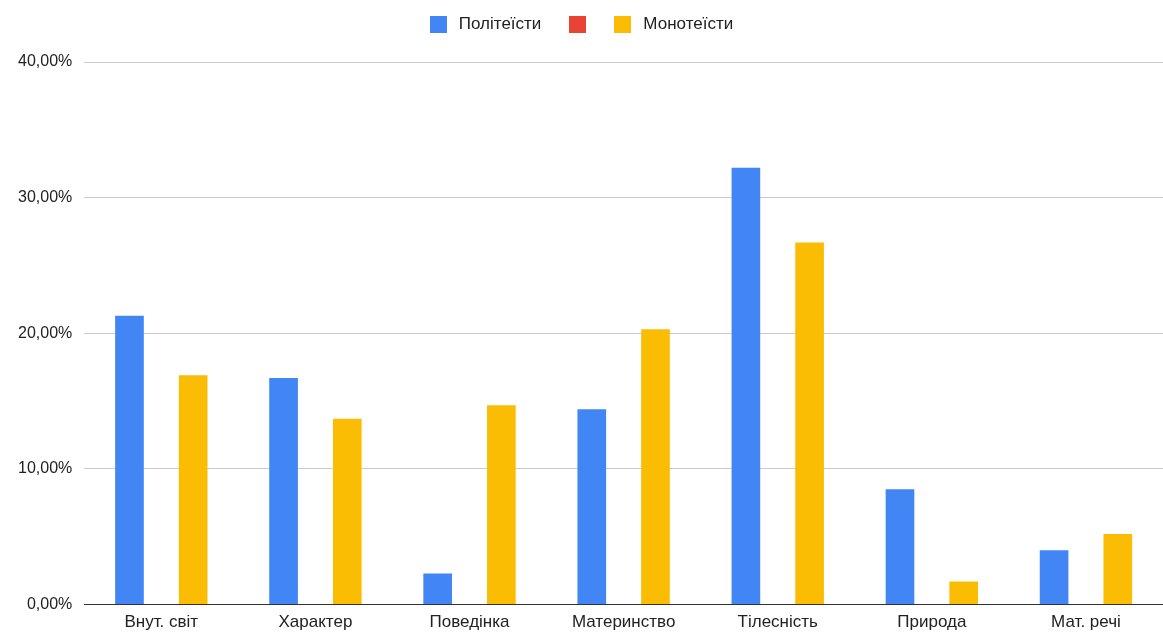 The image size is (1163, 641). I want to click on y-tick-label: 20,00%, so click(45, 332).